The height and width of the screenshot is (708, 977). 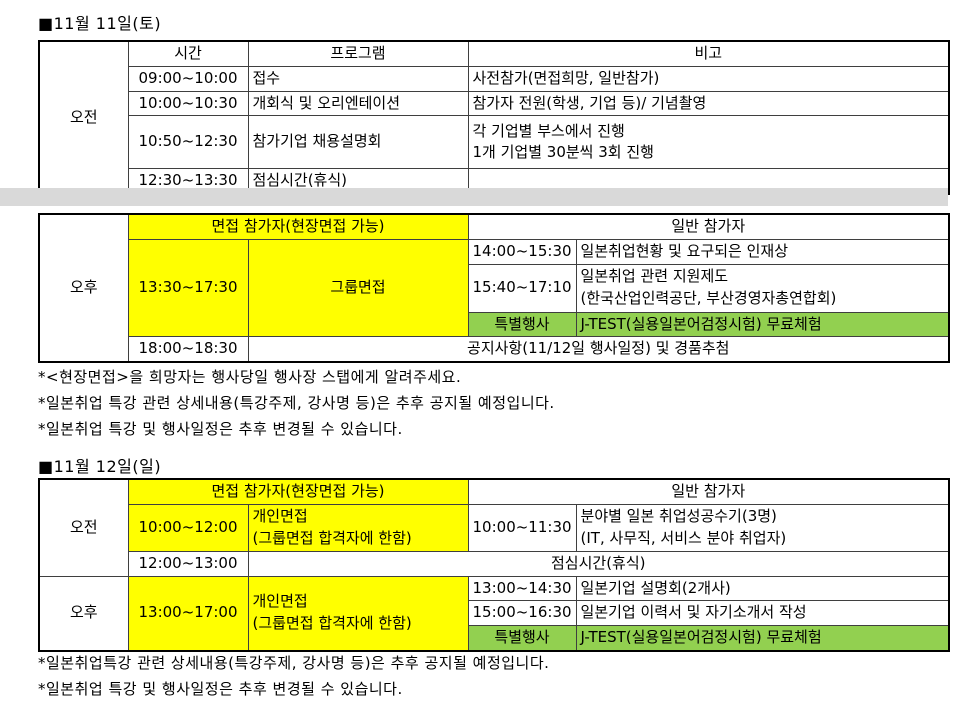 What do you see at coordinates (708, 103) in the screenshot?
I see `note-cell: 참가자 전원(학생, 기업 등)/ 기념촬영` at bounding box center [708, 103].